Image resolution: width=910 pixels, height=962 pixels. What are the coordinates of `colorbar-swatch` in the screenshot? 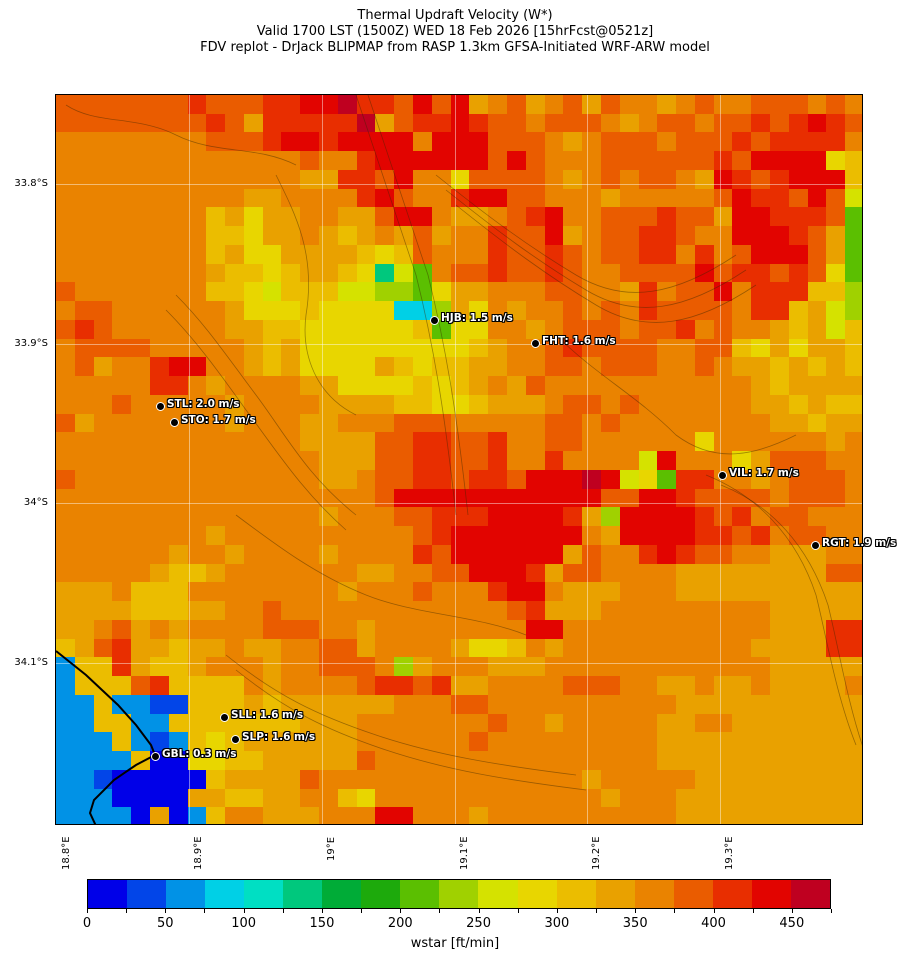 It's located at (342, 894).